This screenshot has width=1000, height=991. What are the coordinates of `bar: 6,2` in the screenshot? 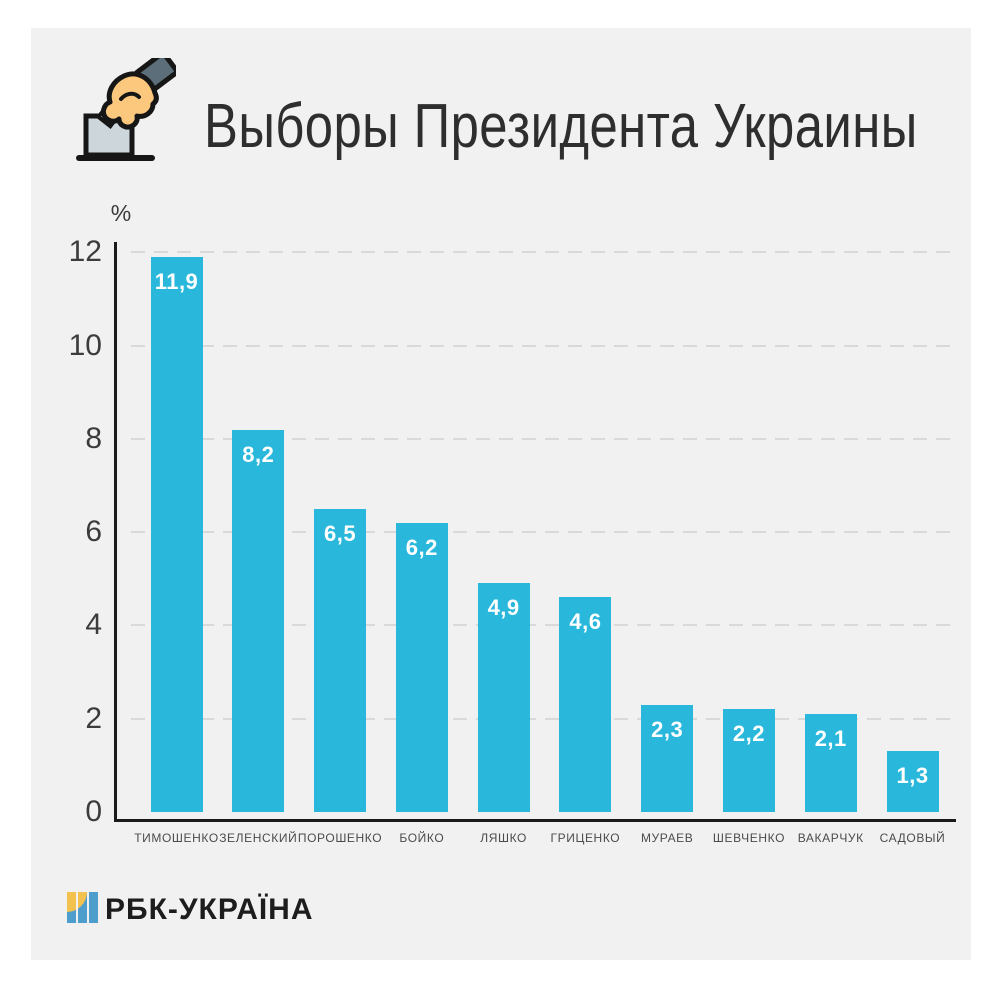 It's located at (421, 667).